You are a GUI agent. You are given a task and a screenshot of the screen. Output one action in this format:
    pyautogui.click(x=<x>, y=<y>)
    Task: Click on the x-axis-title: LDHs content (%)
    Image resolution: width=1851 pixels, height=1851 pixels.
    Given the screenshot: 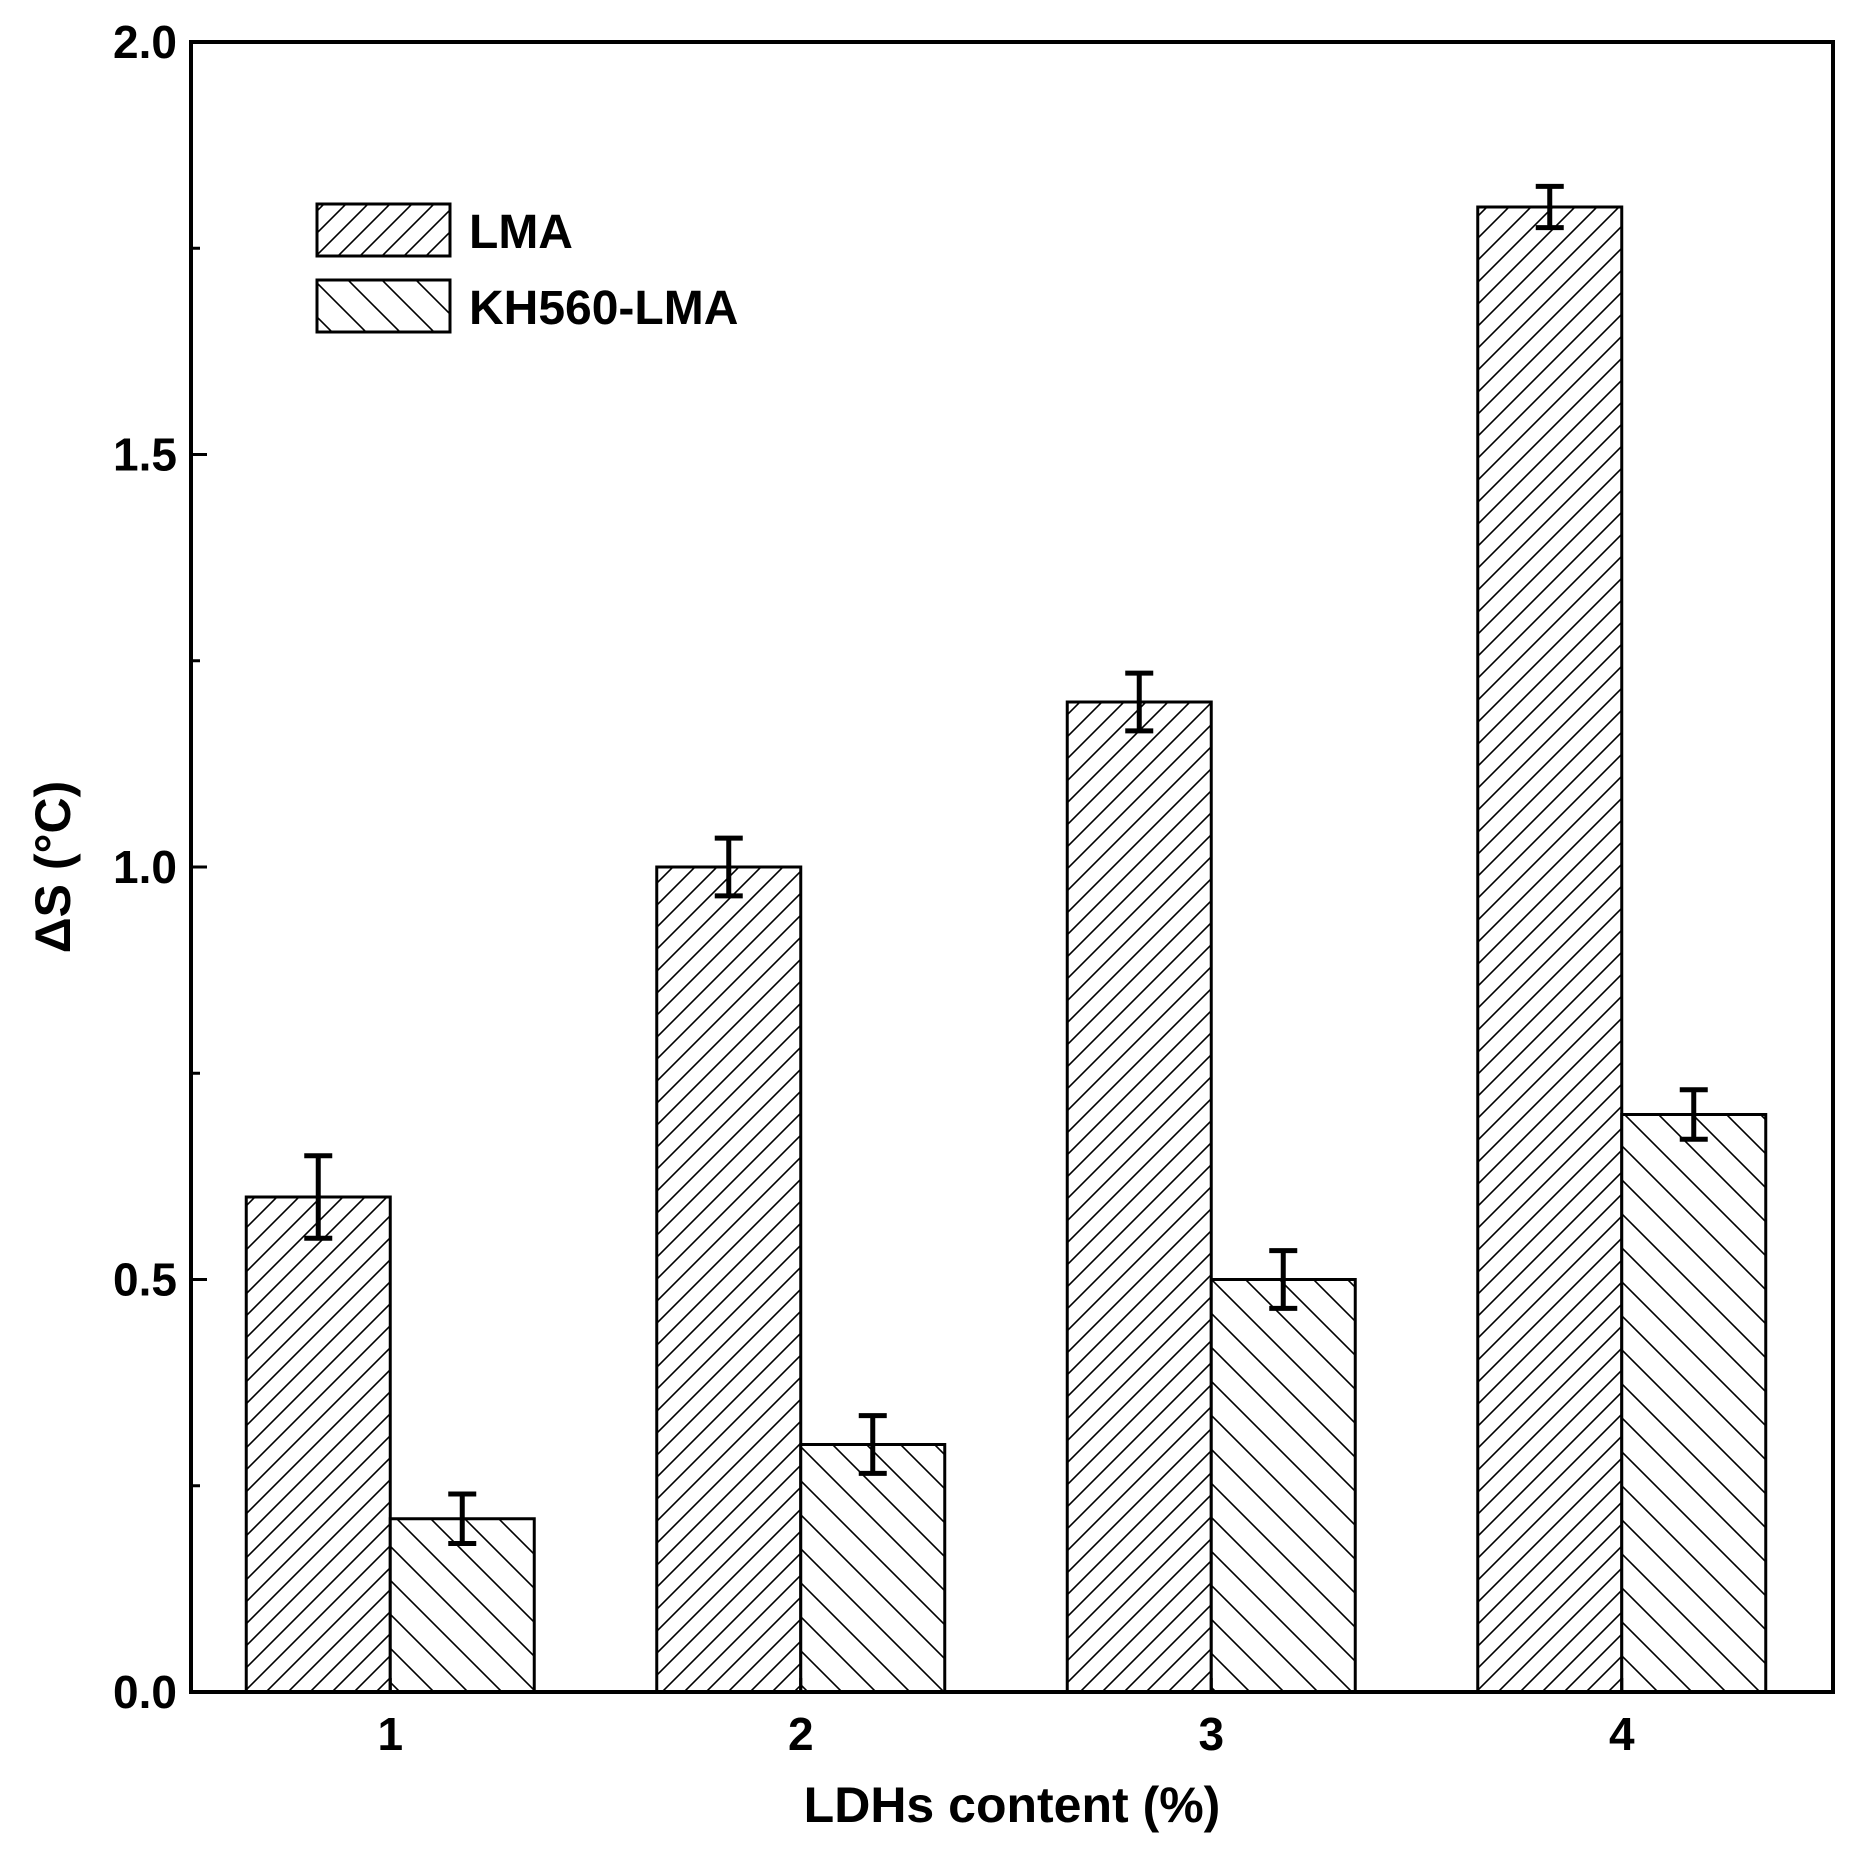 What is the action you would take?
    pyautogui.click(x=1012, y=1805)
    